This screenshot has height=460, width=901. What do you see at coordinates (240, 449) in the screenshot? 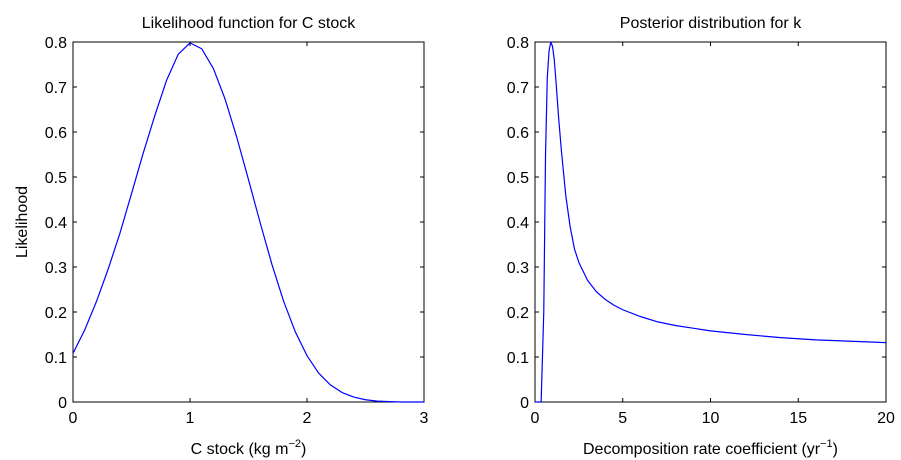
I see `x-axis-label-text: C stock (kg m` at bounding box center [240, 449].